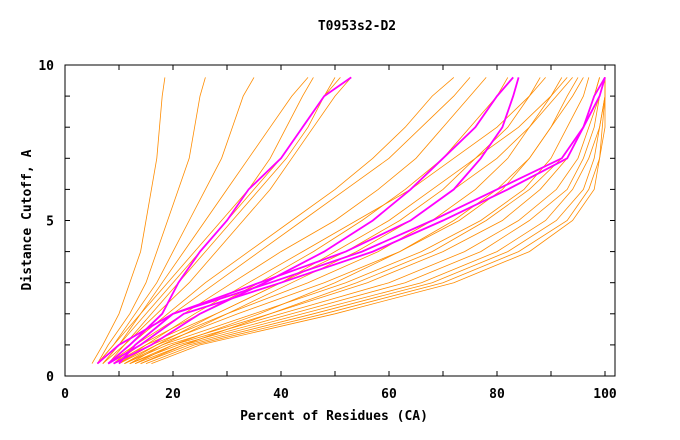  What do you see at coordinates (357, 26) in the screenshot?
I see `chart-title: T0953s2-D2` at bounding box center [357, 26].